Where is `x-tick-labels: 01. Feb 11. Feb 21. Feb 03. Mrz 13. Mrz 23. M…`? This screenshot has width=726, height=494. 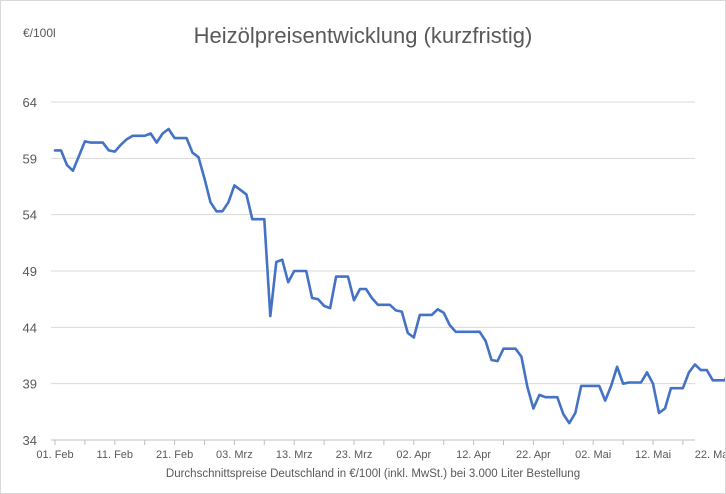 x-tick-labels: 01. Feb 11. Feb 21. Feb 03. Mrz 13. Mrz 23. M… is located at coordinates (380, 450).